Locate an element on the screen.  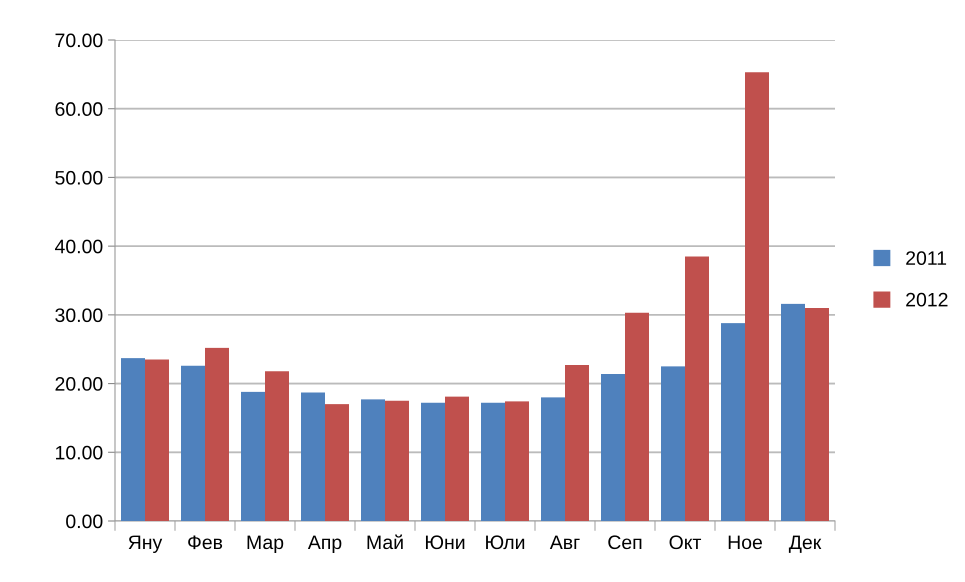
x-tick-label: Юни is located at coordinates (445, 542).